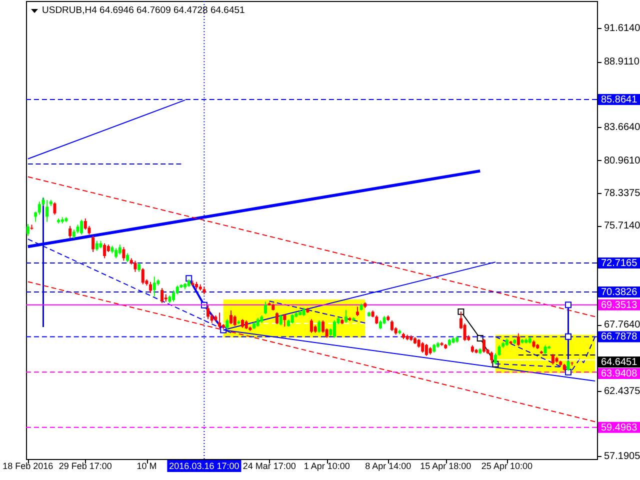 The width and height of the screenshot is (640, 480). What do you see at coordinates (143, 10) in the screenshot?
I see `chart-title: USDRUB,H4 64.6946 64.7609 64.4728 64.6451` at bounding box center [143, 10].